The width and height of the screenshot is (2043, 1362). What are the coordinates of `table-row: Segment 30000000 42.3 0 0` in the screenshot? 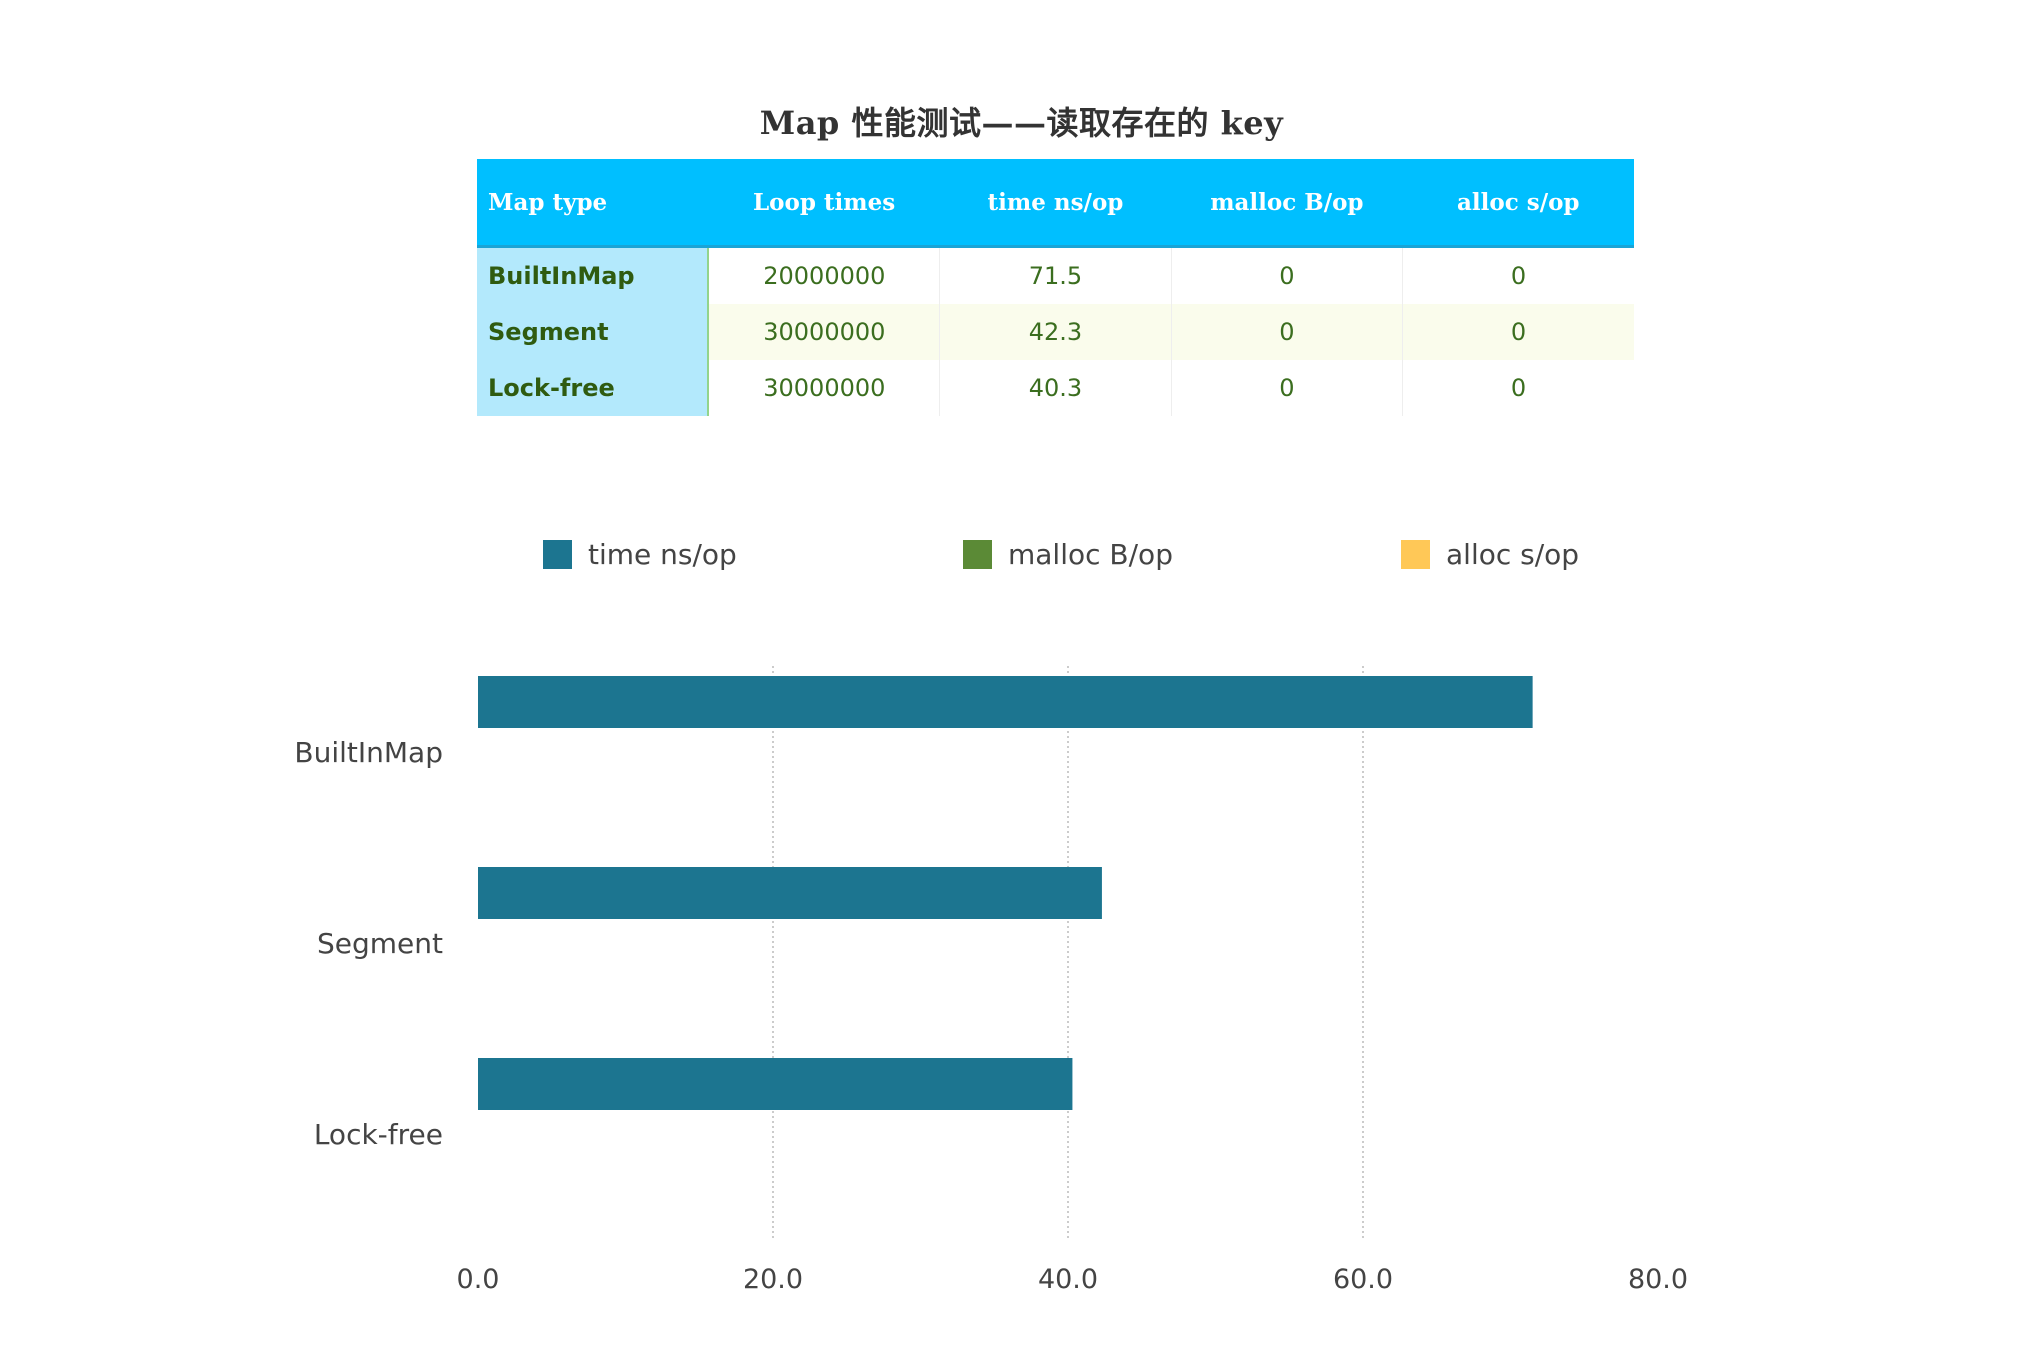 It's located at (1055, 332).